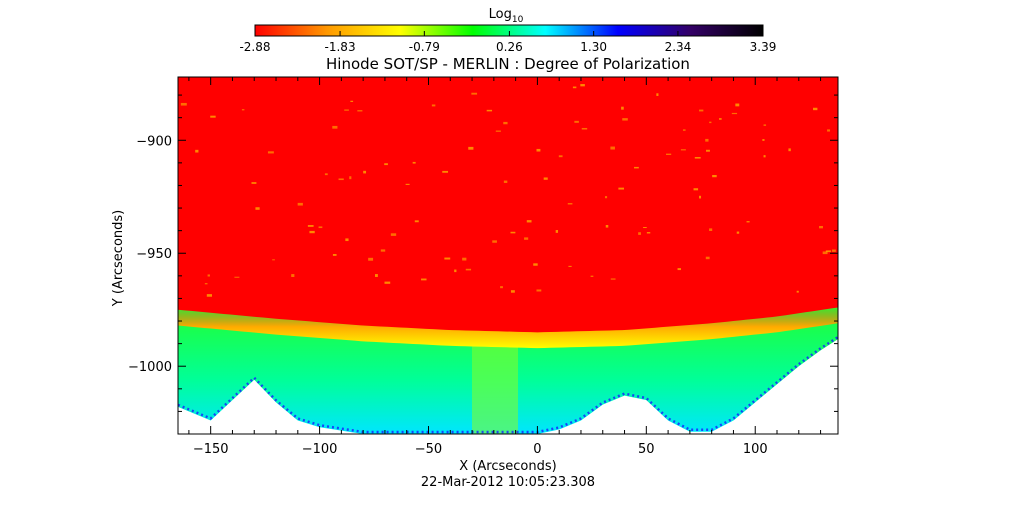  Describe the element at coordinates (150, 367) in the screenshot. I see `y-tick-label: −1000` at that location.